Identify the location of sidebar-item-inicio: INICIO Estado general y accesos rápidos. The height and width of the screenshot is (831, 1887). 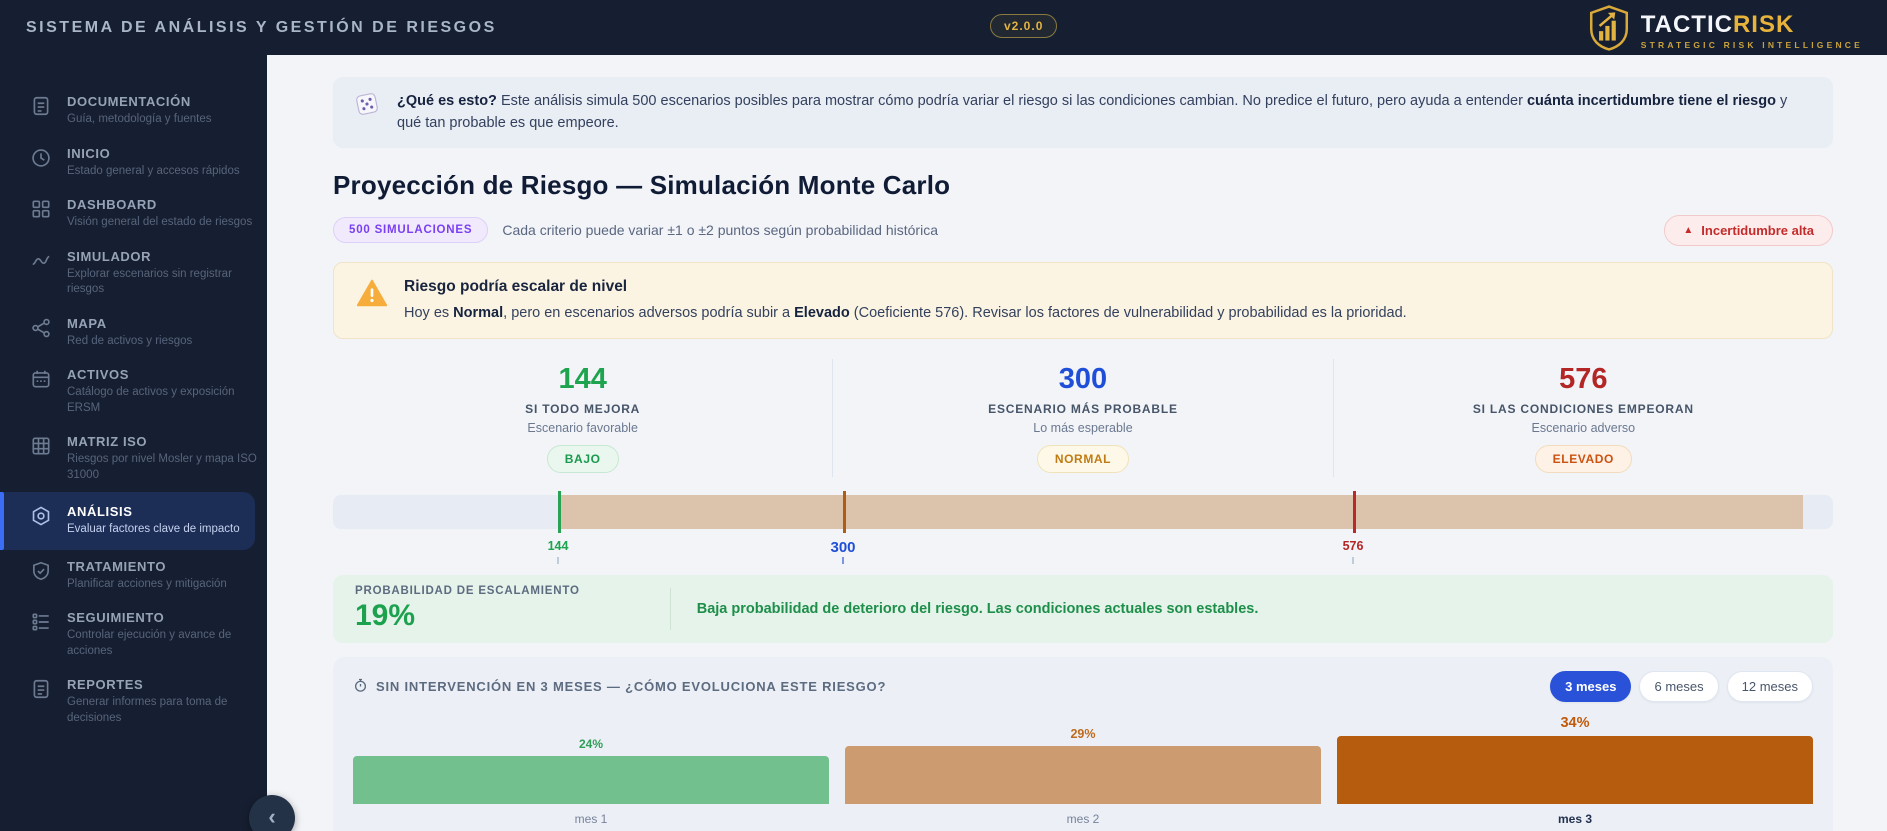
(133, 163).